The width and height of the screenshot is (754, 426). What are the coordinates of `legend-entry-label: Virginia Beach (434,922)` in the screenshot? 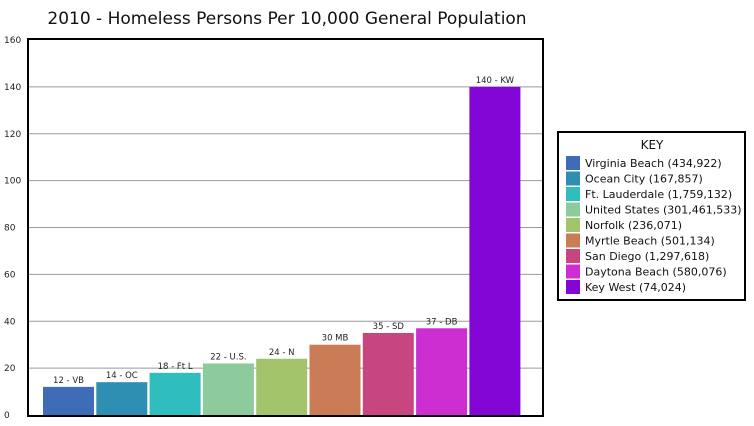 It's located at (653, 163).